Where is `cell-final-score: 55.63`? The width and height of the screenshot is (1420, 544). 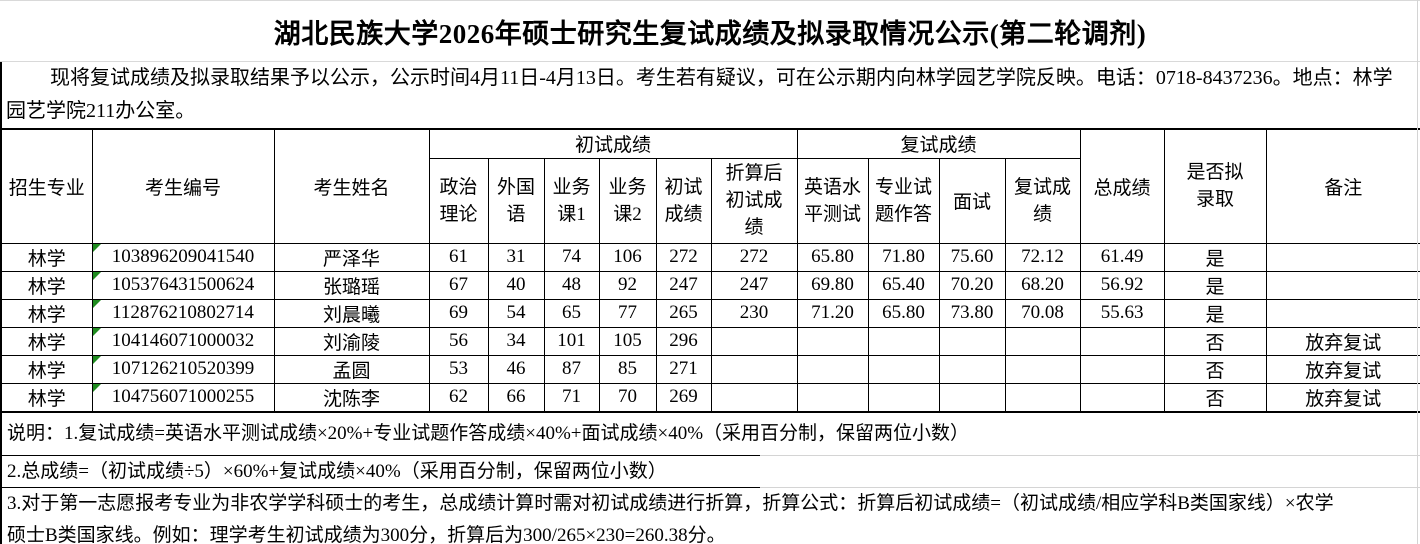
cell-final-score: 55.63 is located at coordinates (1122, 313).